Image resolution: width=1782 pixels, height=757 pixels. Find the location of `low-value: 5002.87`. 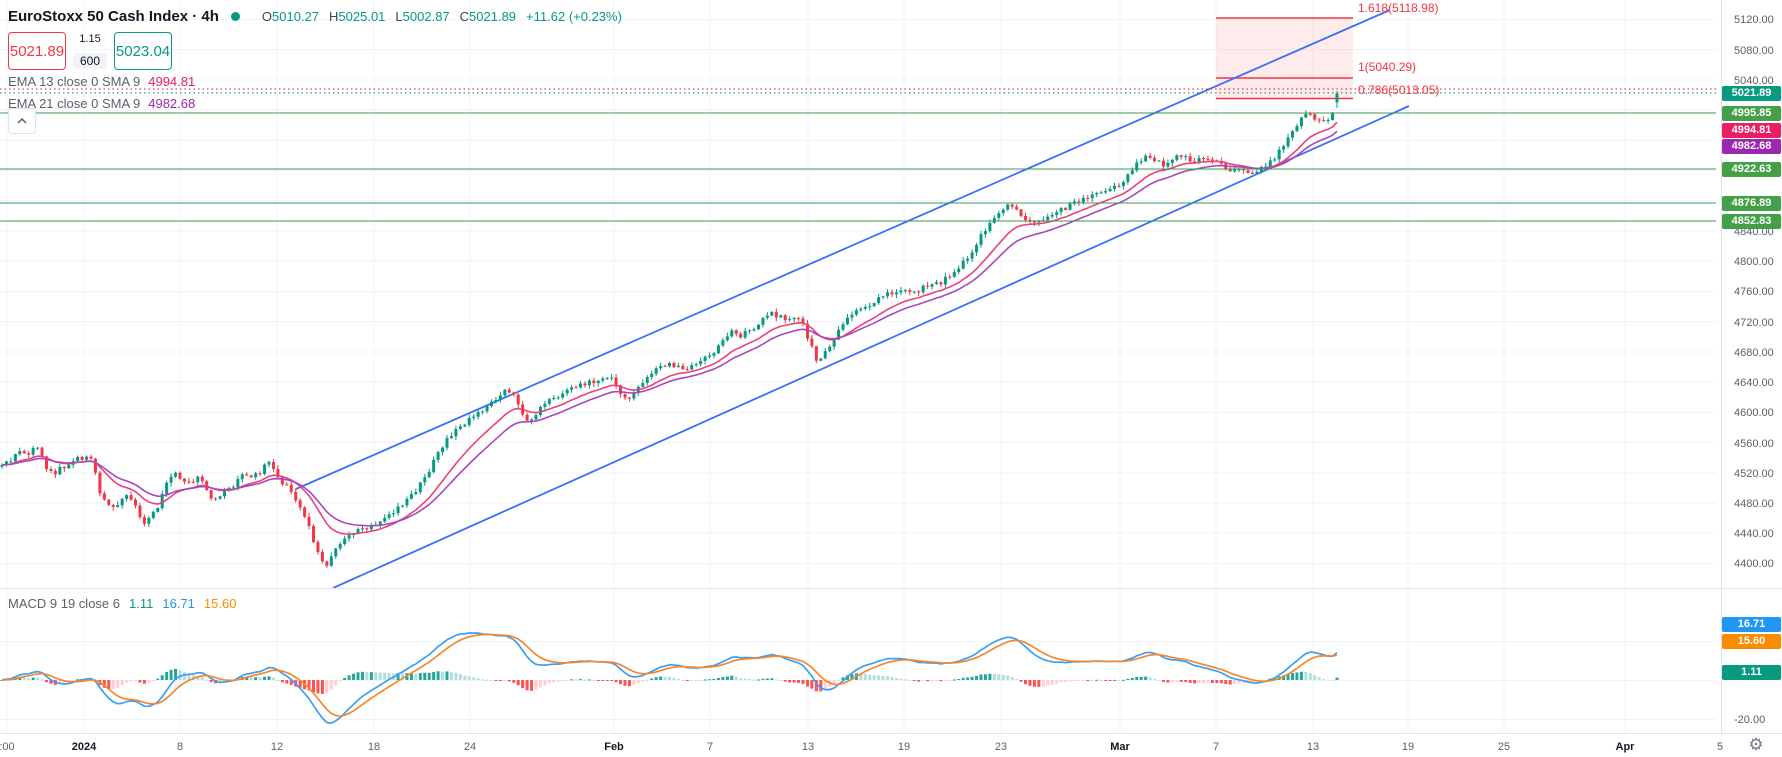

low-value: 5002.87 is located at coordinates (426, 16).